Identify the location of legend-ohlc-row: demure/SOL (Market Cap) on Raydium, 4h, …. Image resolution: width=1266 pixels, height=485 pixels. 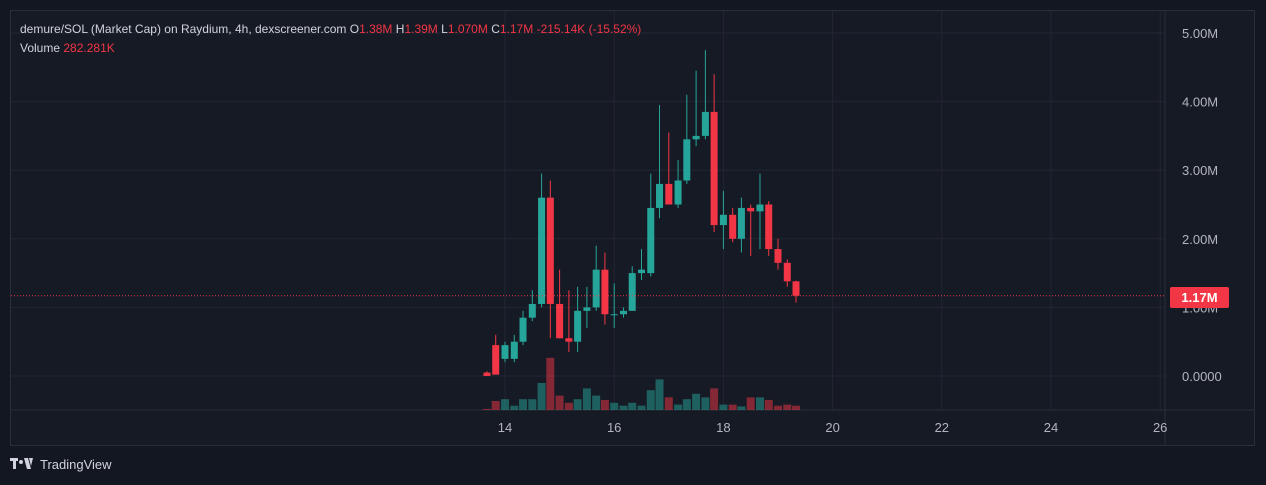
(330, 29).